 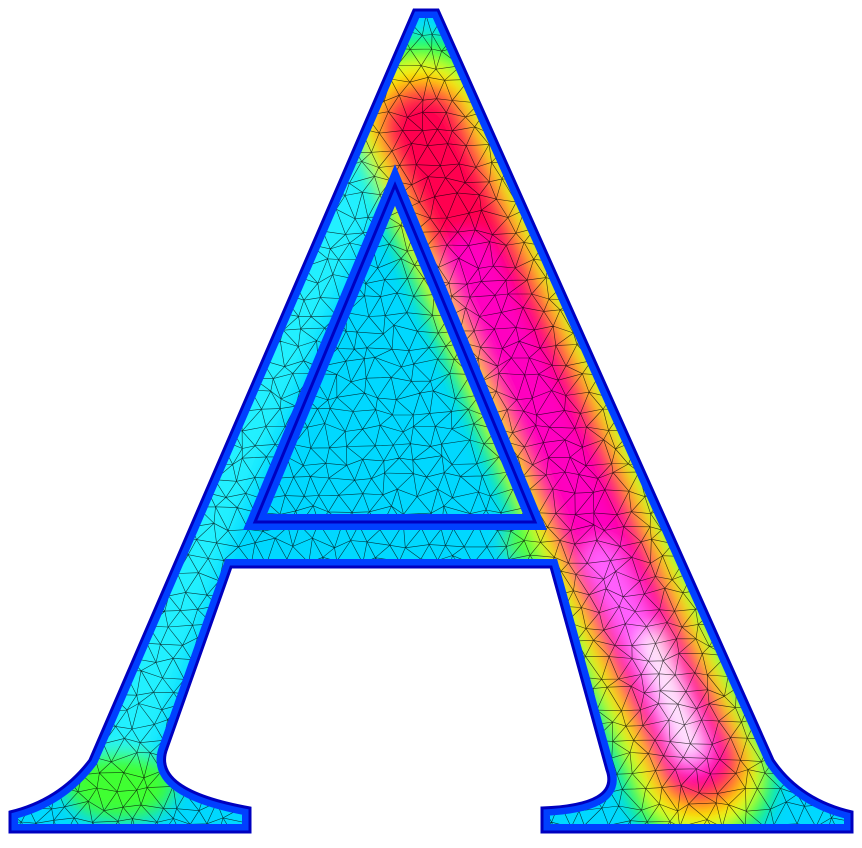 What do you see at coordinates (670, 694) in the screenshot?
I see `band-white` at bounding box center [670, 694].